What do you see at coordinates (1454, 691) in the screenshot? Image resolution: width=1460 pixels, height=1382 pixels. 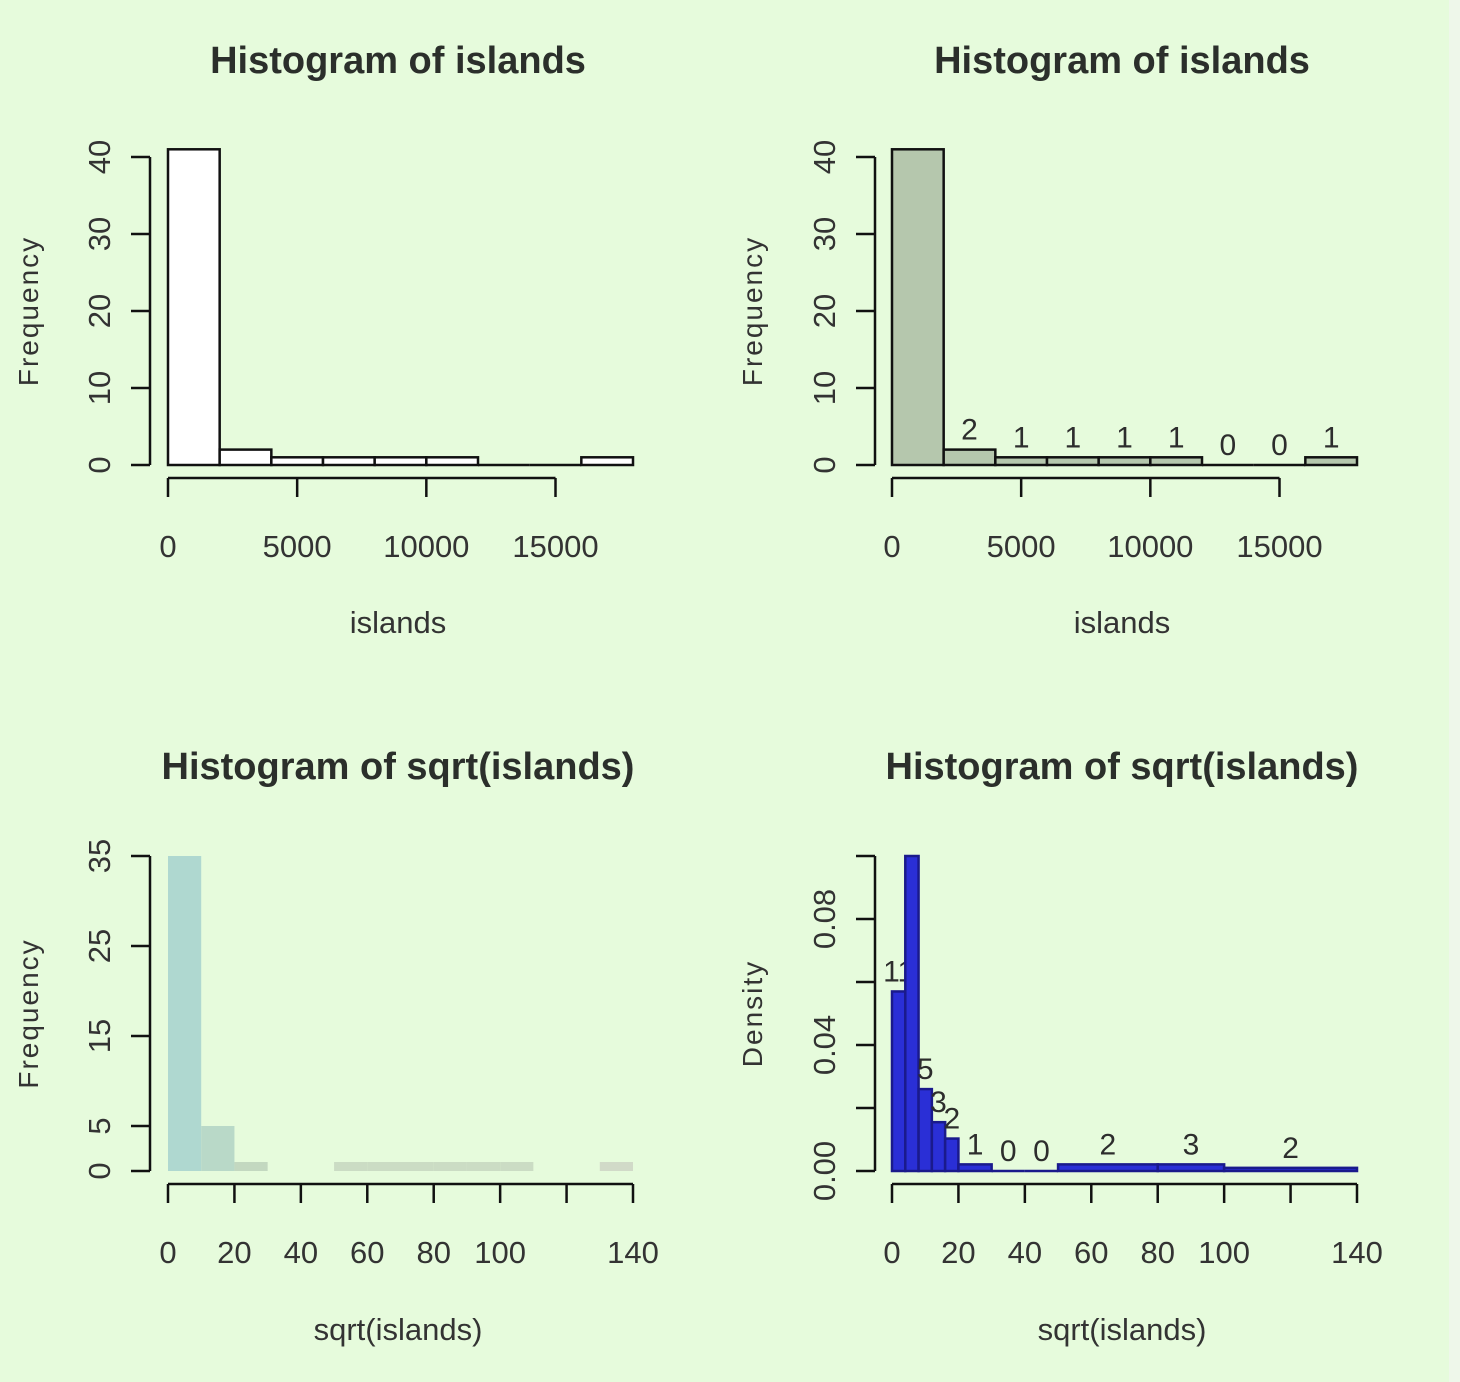 I see `right-edge-strip` at bounding box center [1454, 691].